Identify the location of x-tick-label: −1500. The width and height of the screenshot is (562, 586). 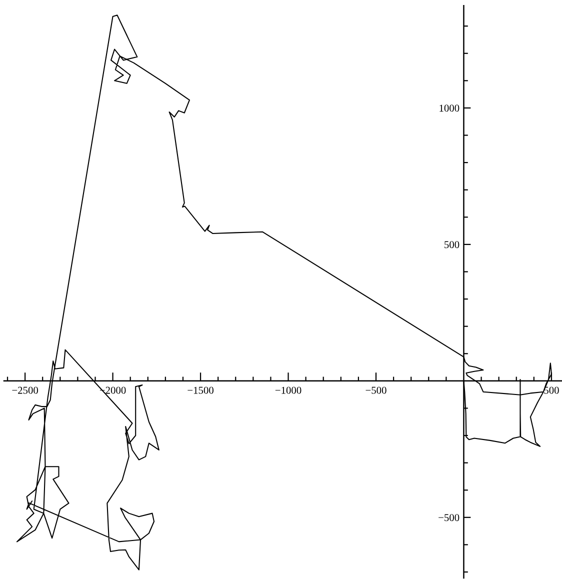
(201, 390).